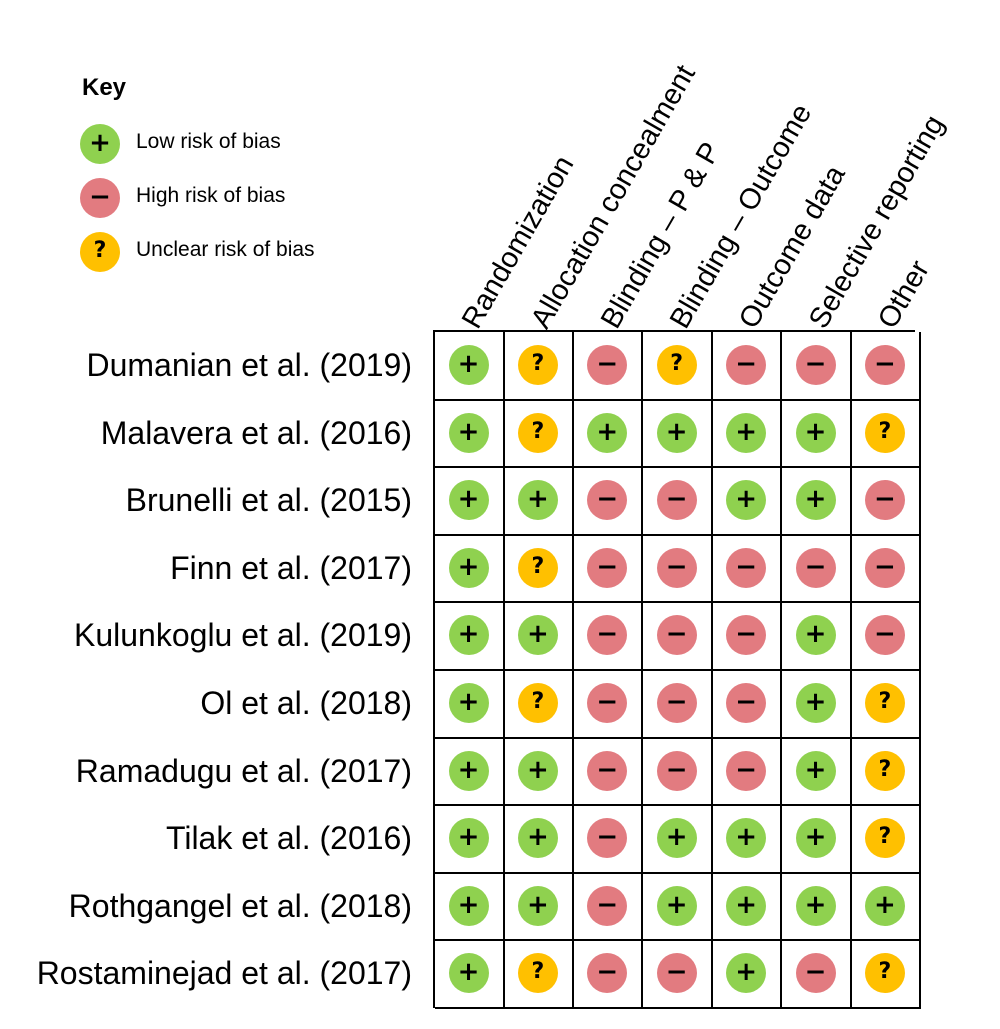 Image resolution: width=1000 pixels, height=1029 pixels. I want to click on study-label: Malavera et al. (2016), so click(256, 432).